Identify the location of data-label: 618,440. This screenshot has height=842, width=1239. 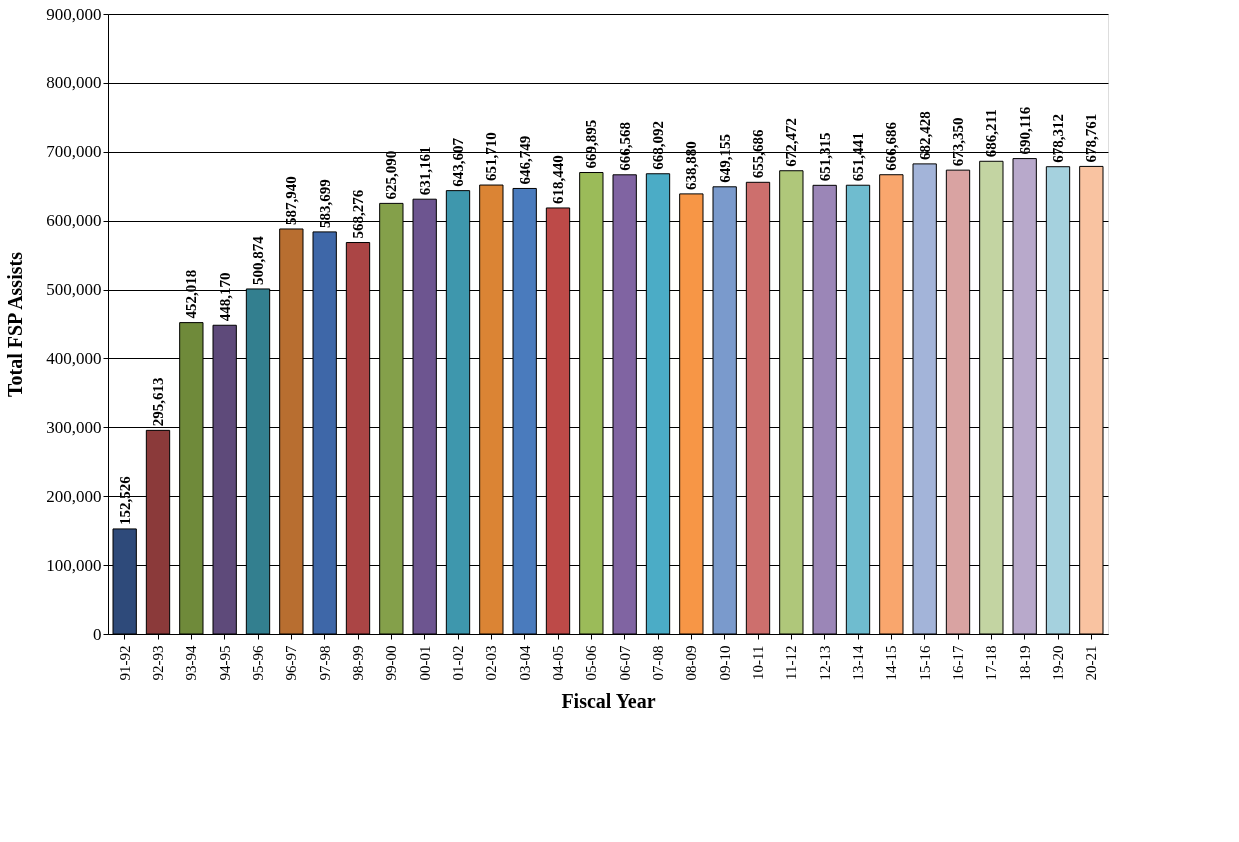
(558, 179).